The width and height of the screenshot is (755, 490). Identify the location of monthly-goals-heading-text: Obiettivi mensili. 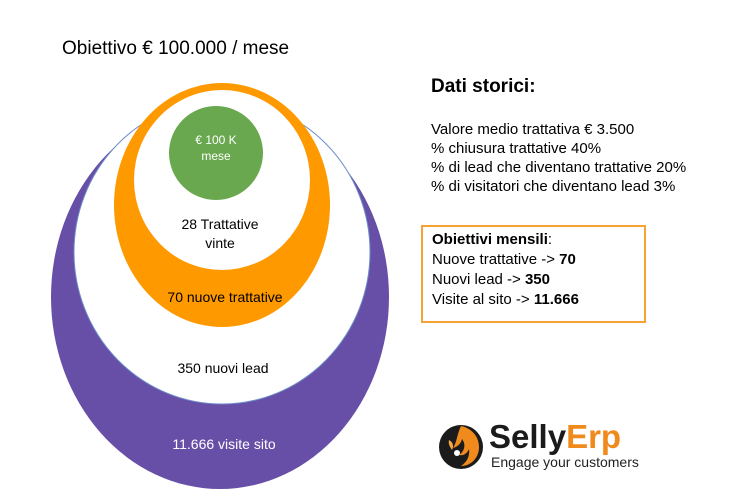
(490, 239).